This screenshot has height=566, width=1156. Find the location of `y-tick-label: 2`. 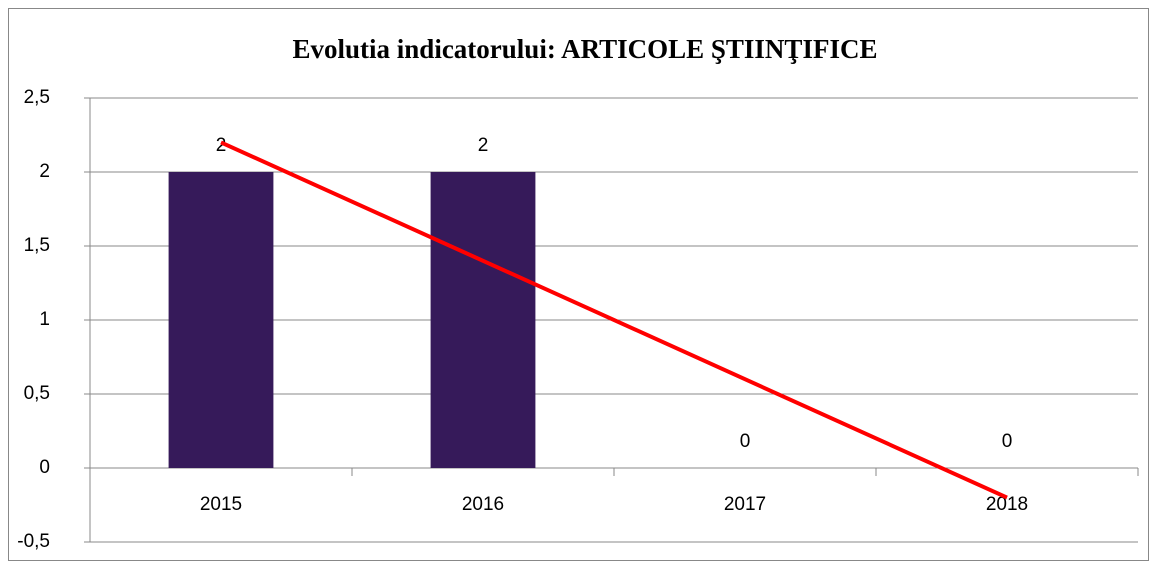

y-tick-label: 2 is located at coordinates (44, 171).